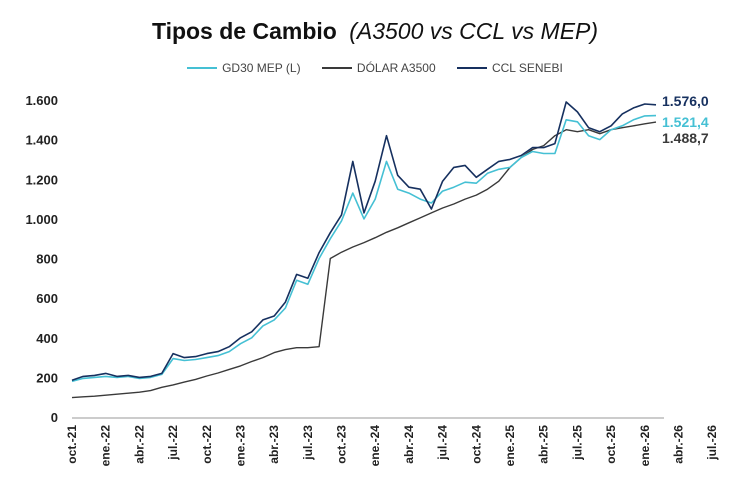  What do you see at coordinates (41, 100) in the screenshot?
I see `y-tick-label: 1.600` at bounding box center [41, 100].